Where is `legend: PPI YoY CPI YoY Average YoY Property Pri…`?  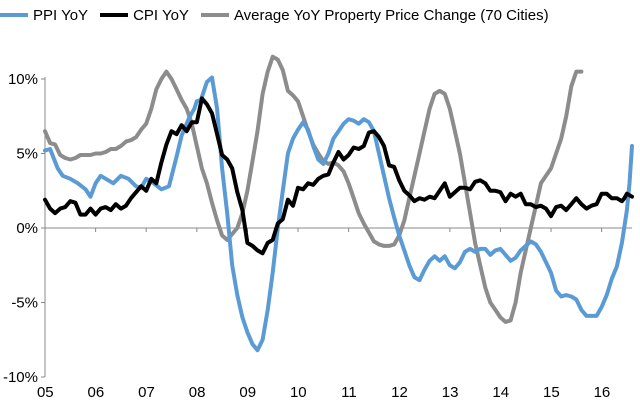
legend: PPI YoY CPI YoY Average YoY Property Pri… is located at coordinates (280, 15).